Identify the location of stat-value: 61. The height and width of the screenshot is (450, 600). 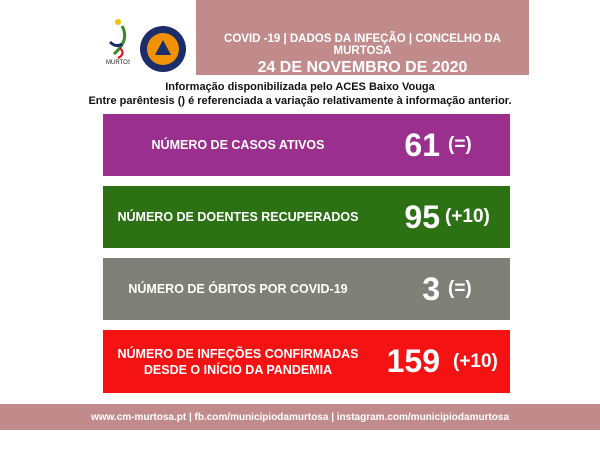
(422, 144).